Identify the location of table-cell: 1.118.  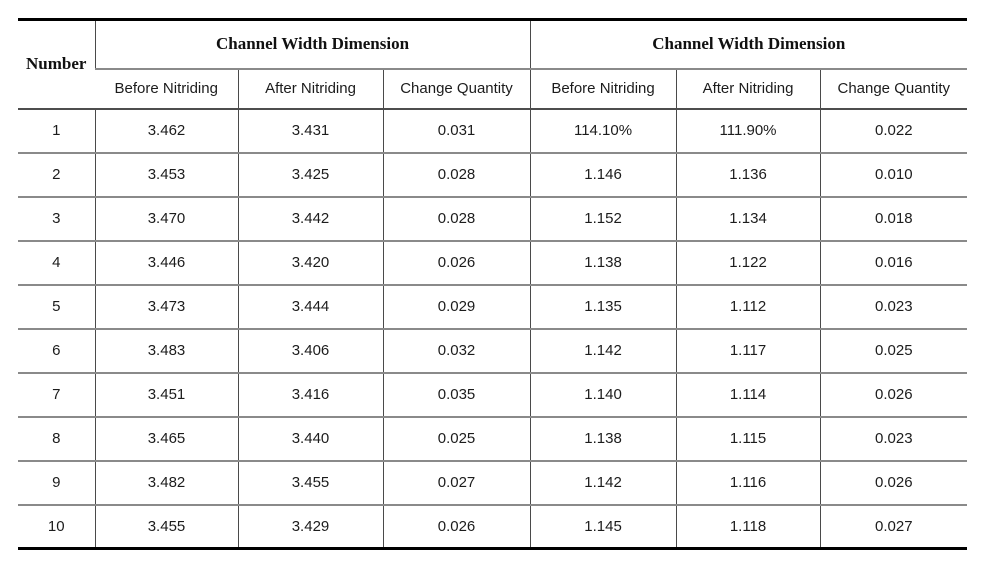
(748, 526).